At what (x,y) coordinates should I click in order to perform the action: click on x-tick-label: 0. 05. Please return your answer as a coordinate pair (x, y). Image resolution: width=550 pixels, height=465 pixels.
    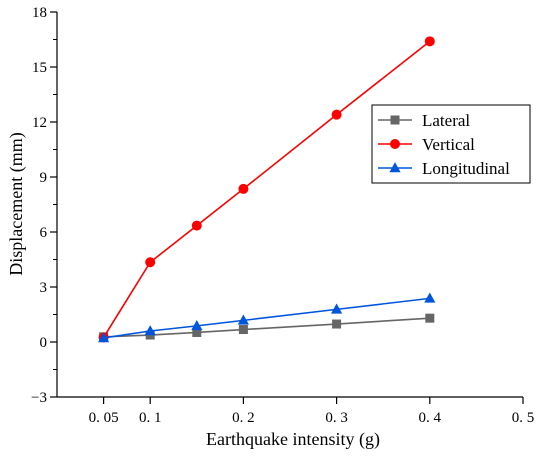
    Looking at the image, I should click on (104, 418).